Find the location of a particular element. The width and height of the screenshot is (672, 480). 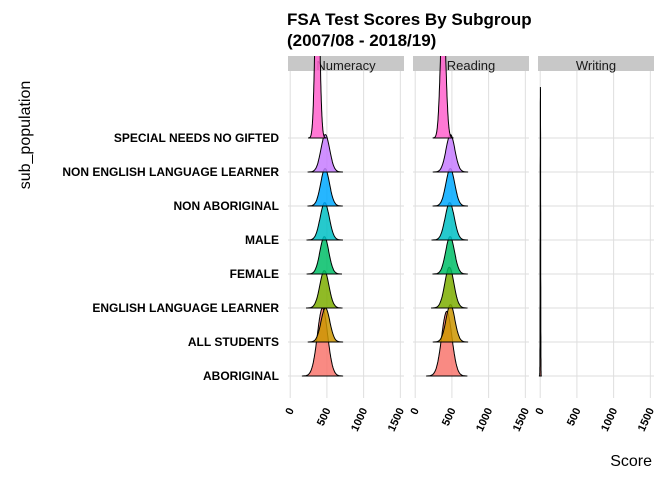

chart-title-line-2: (2007/08 - 2018/19) is located at coordinates (361, 40).